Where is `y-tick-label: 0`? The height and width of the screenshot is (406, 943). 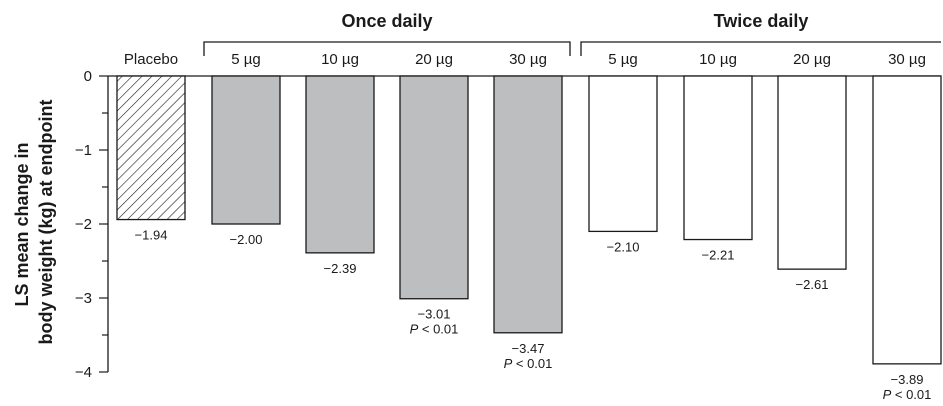 y-tick-label: 0 is located at coordinates (88, 76).